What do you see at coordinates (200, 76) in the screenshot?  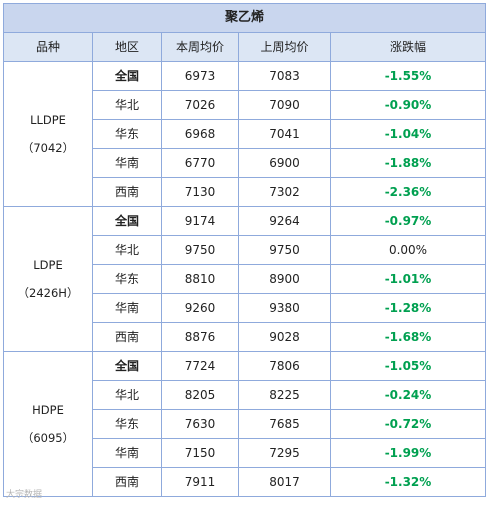 I see `this-week-cell: 6973` at bounding box center [200, 76].